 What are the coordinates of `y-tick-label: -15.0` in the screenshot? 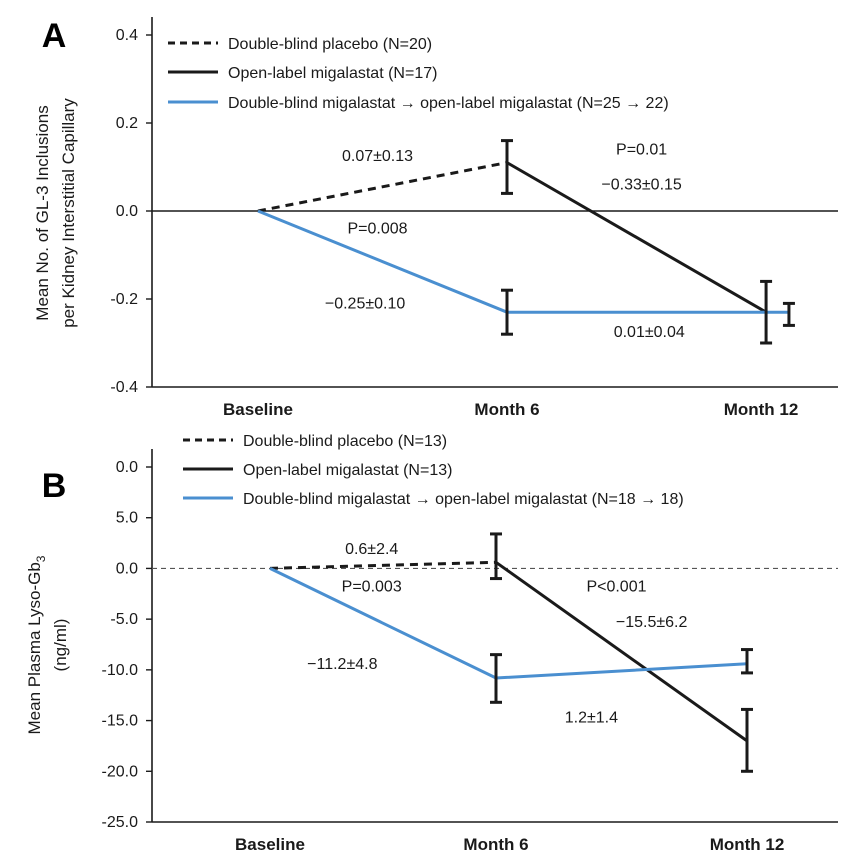 It's located at (120, 721).